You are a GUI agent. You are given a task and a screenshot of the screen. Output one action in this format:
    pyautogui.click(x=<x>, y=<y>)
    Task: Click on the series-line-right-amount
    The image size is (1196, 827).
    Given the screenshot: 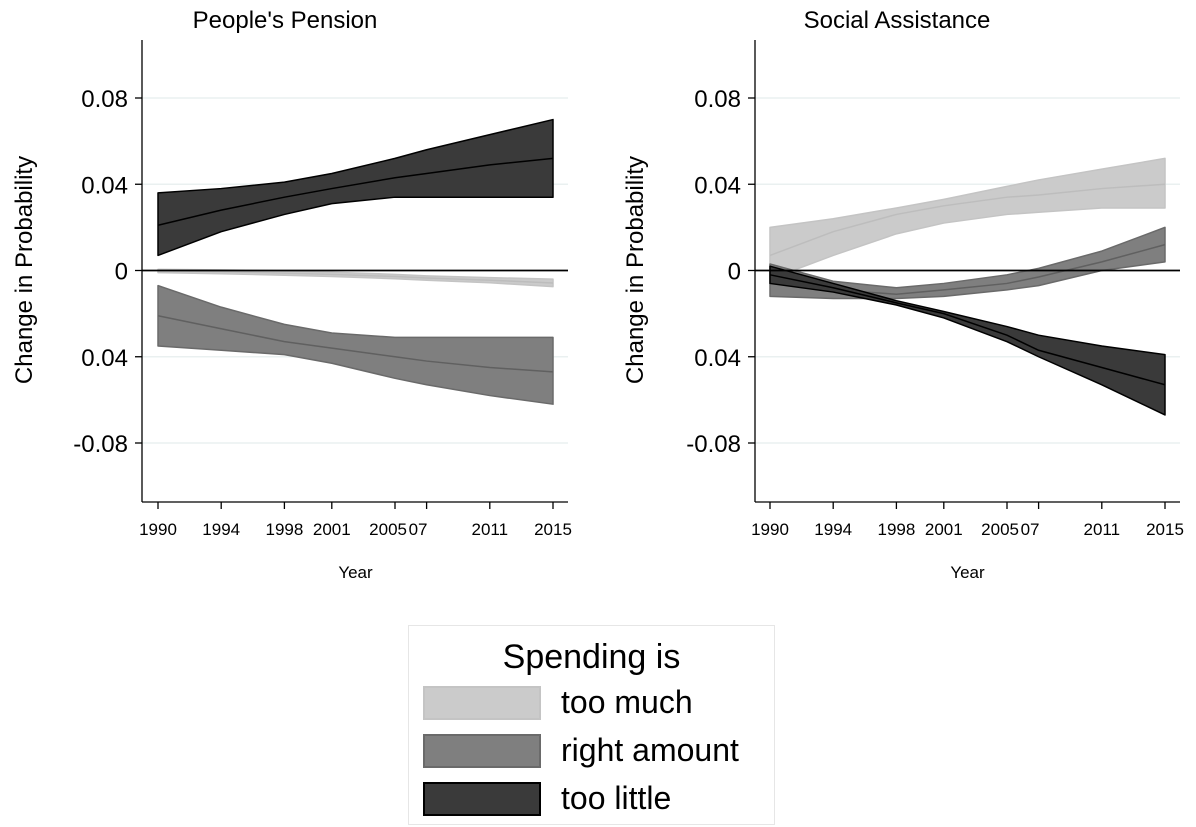 What is the action you would take?
    pyautogui.click(x=355, y=344)
    